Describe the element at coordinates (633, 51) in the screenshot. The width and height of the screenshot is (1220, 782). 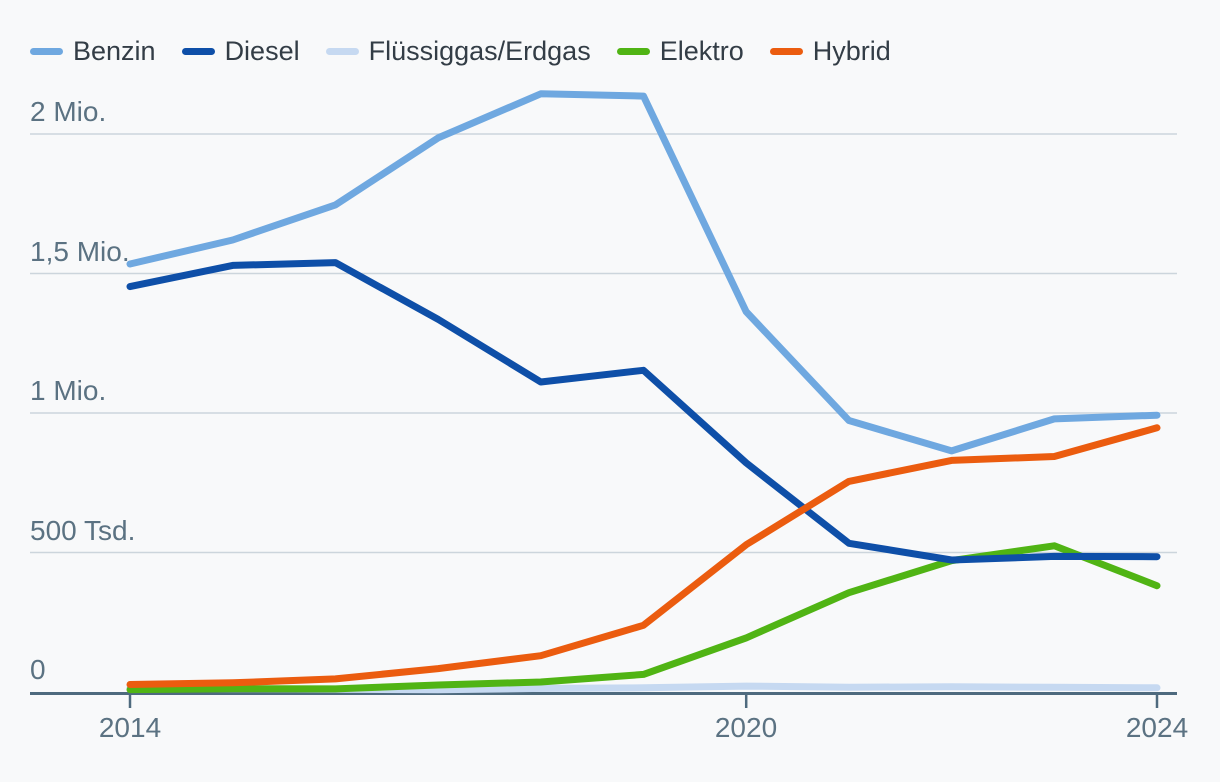
I see `elektro-color-swatch-icon` at that location.